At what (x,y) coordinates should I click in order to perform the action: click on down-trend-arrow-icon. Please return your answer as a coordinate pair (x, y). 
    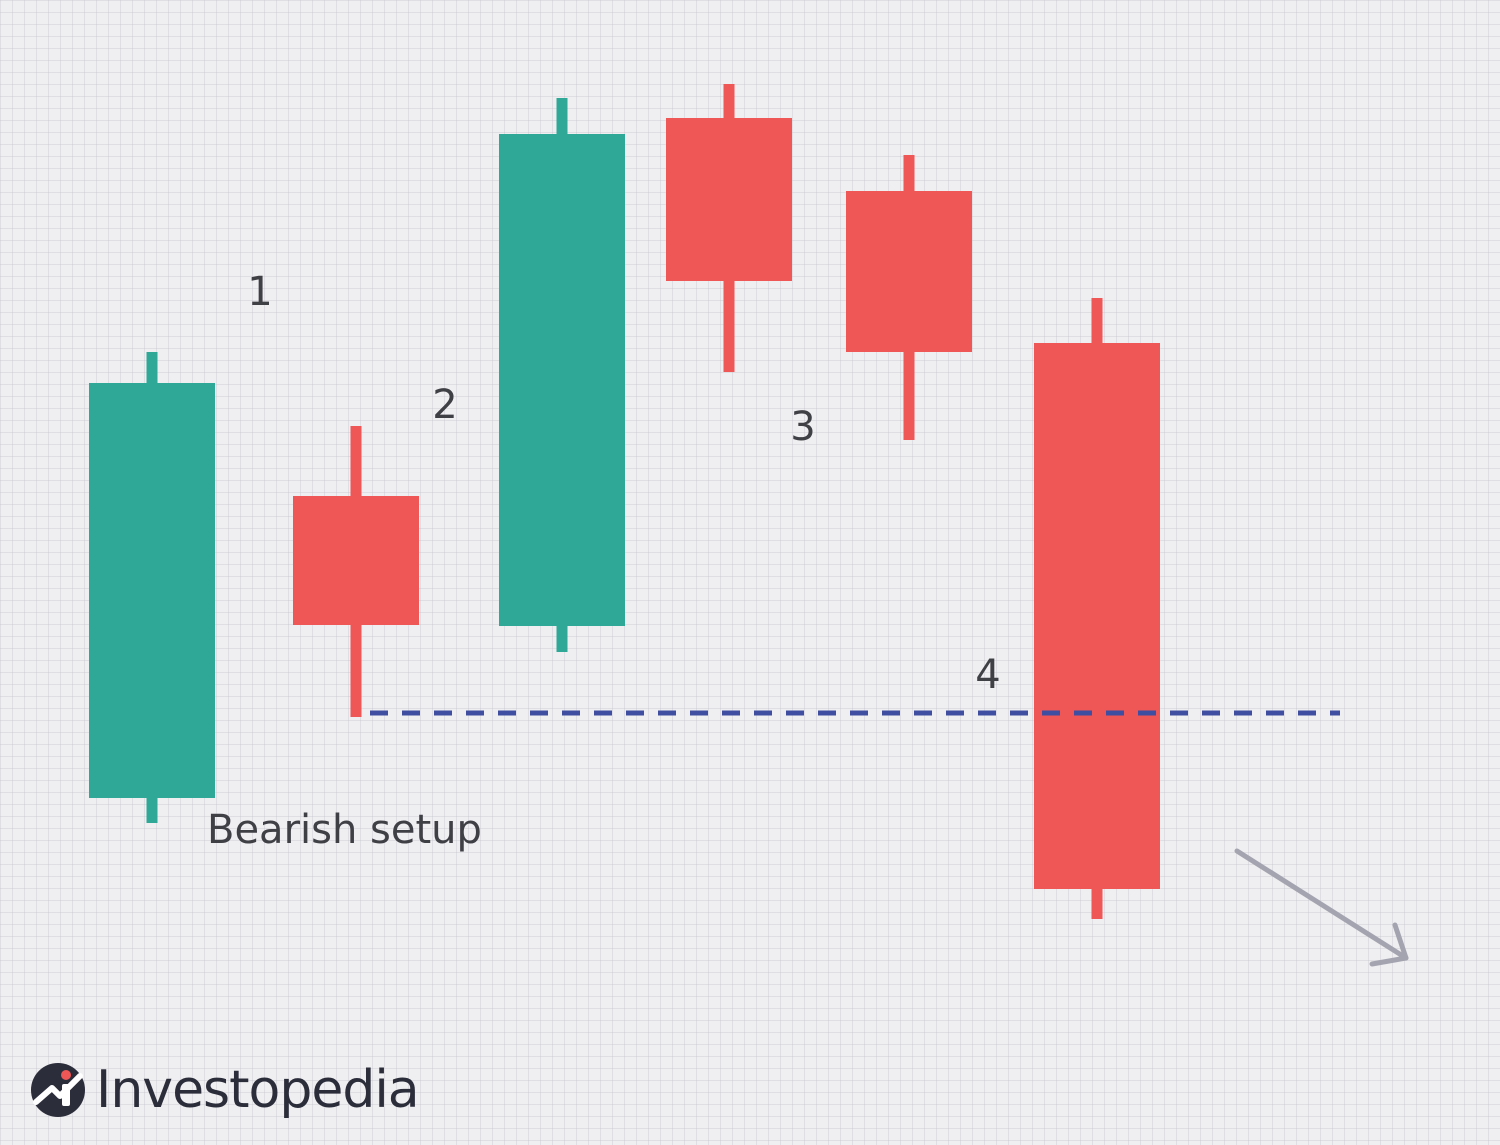
    Looking at the image, I should click on (1321, 907).